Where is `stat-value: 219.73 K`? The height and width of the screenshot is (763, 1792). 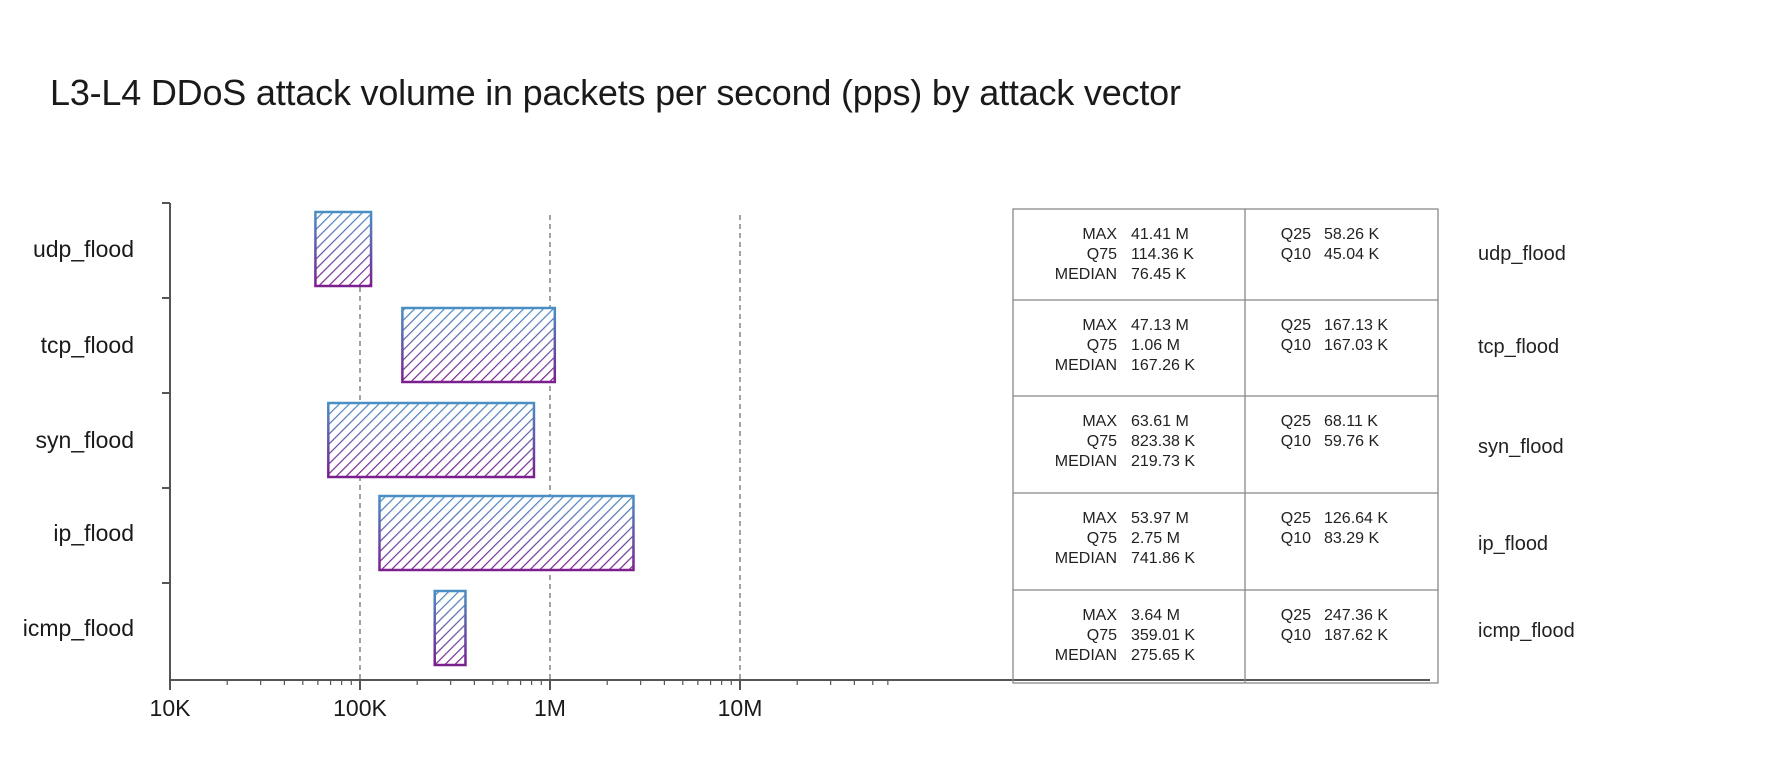 stat-value: 219.73 K is located at coordinates (1163, 461).